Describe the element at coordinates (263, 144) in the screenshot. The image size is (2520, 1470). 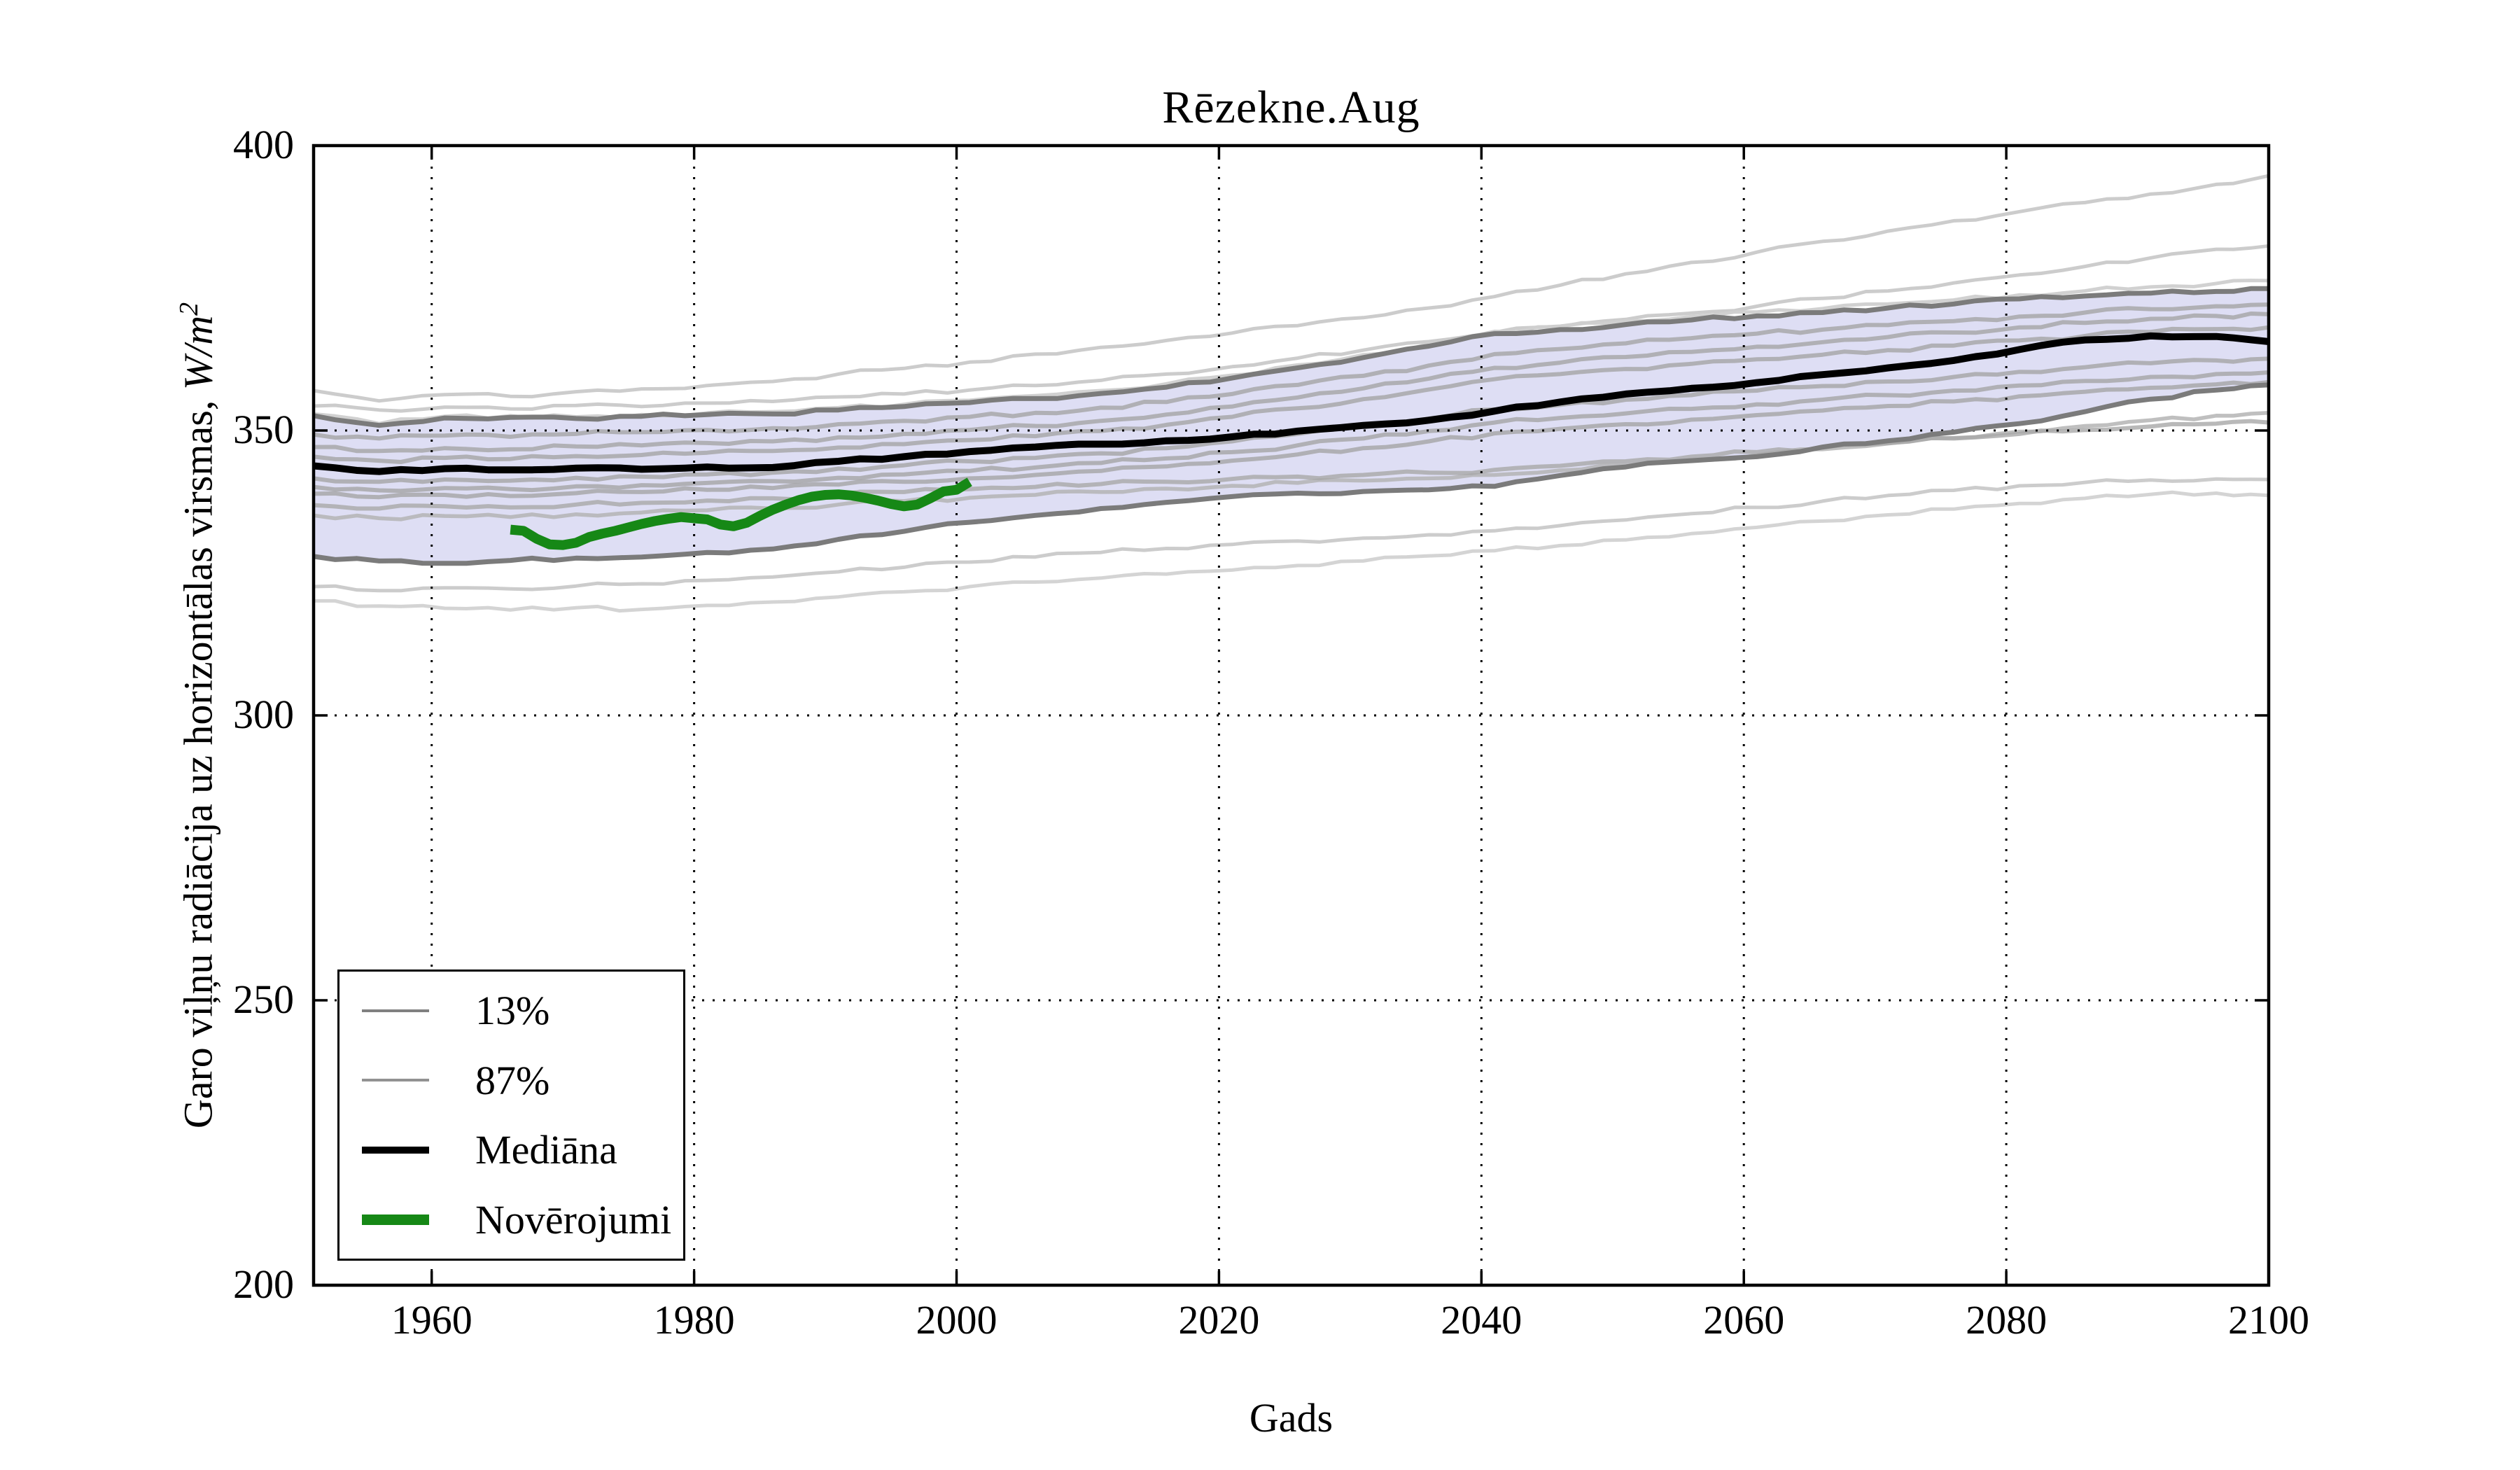
I see `y-tick-label-400: 400` at that location.